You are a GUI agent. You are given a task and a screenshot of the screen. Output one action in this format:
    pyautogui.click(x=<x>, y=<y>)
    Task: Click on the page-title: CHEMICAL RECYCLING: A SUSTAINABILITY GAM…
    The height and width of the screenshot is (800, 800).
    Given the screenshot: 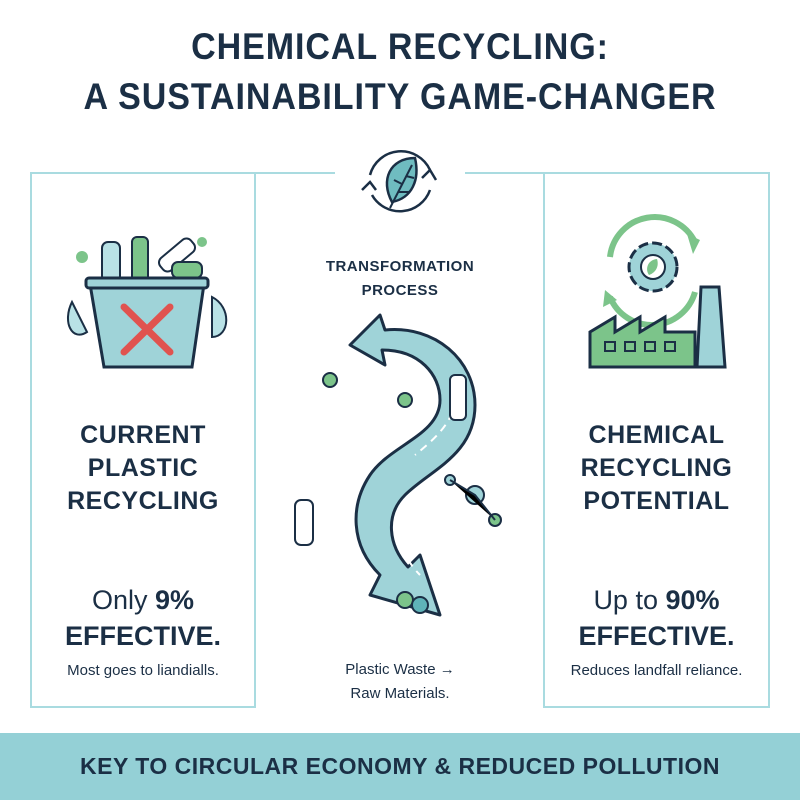 What is the action you would take?
    pyautogui.click(x=400, y=71)
    